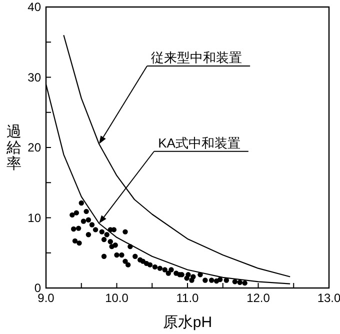  I want to click on y-tick-label: 30, so click(35, 77).